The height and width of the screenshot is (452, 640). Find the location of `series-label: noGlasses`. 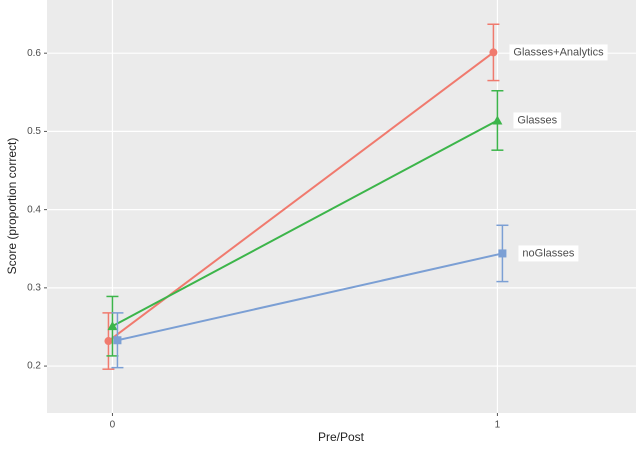

series-label: noGlasses is located at coordinates (548, 253).